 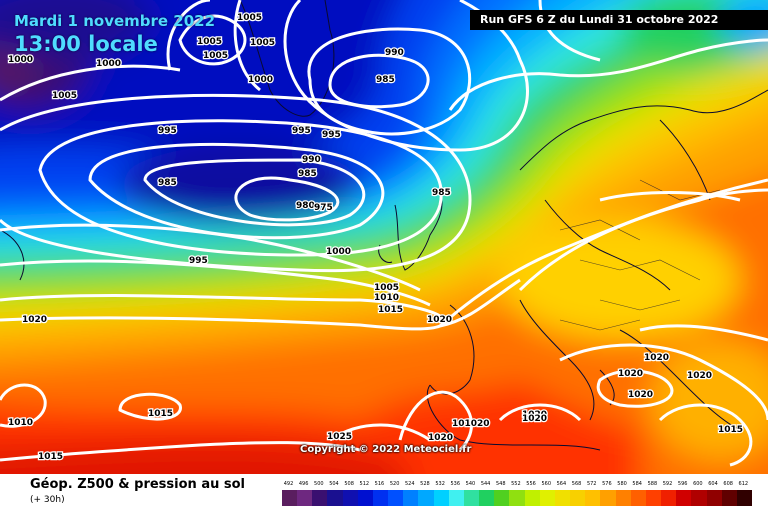 What do you see at coordinates (410, 484) in the screenshot?
I see `legend-label: 524` at bounding box center [410, 484].